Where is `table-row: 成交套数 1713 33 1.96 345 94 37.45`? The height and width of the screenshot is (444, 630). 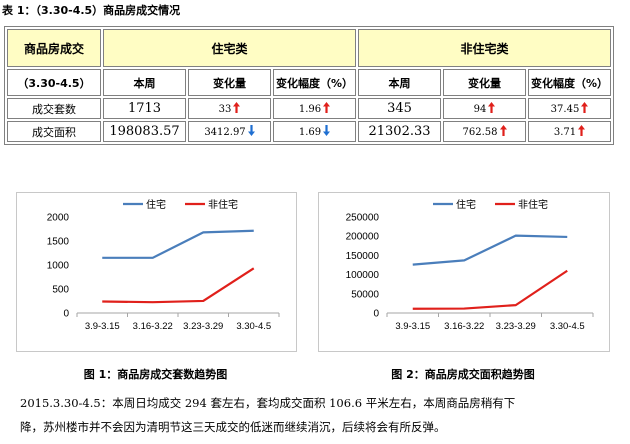 table-row: 成交套数 1713 33 1.96 345 94 37.45 is located at coordinates (309, 108).